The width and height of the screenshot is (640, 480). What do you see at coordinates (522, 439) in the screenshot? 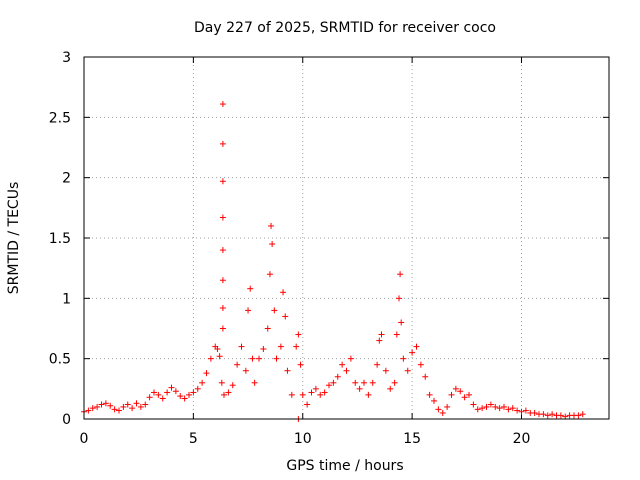
I see `x-tick-label: 20` at bounding box center [522, 439].